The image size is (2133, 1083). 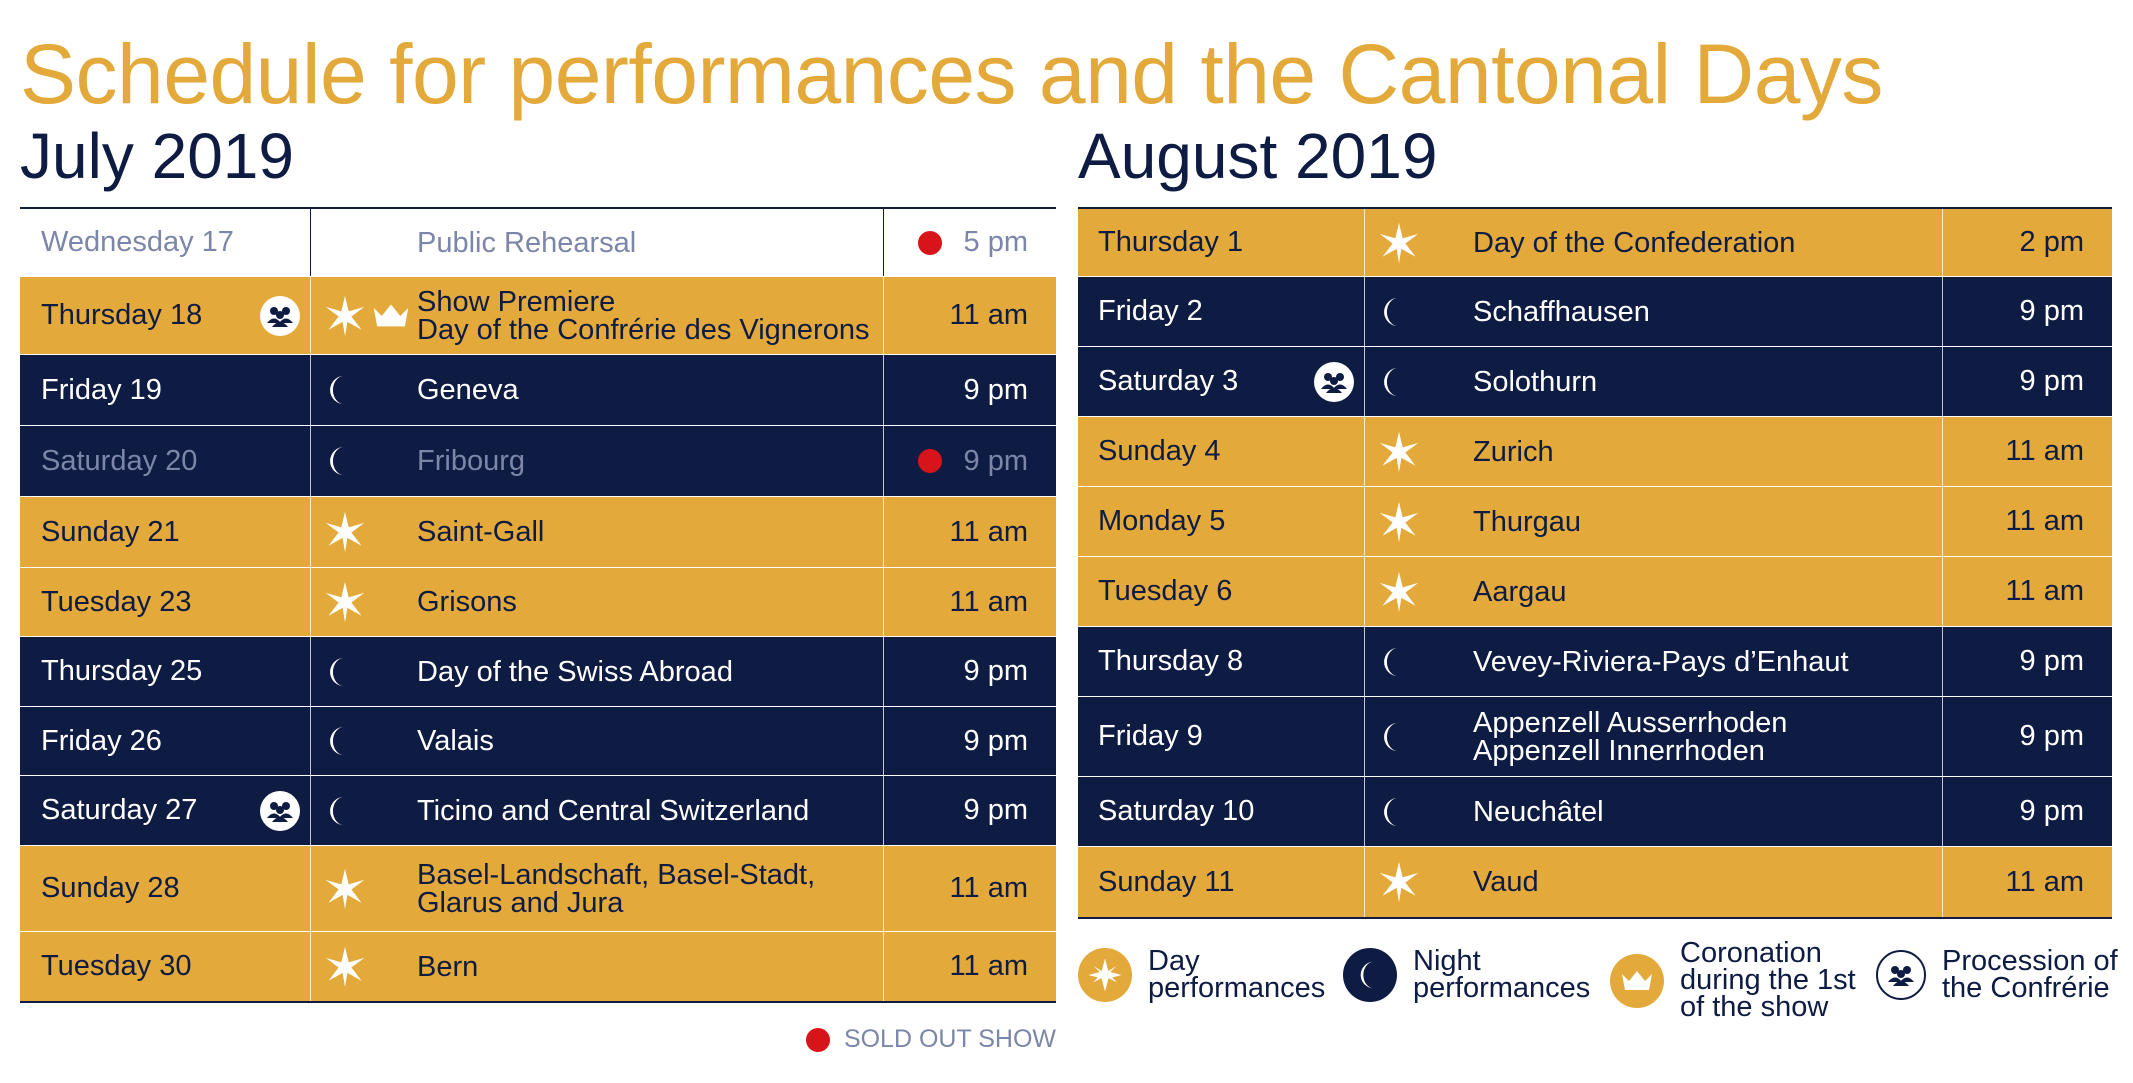 I want to click on date-cell: Sunday 11, so click(x=1221, y=882).